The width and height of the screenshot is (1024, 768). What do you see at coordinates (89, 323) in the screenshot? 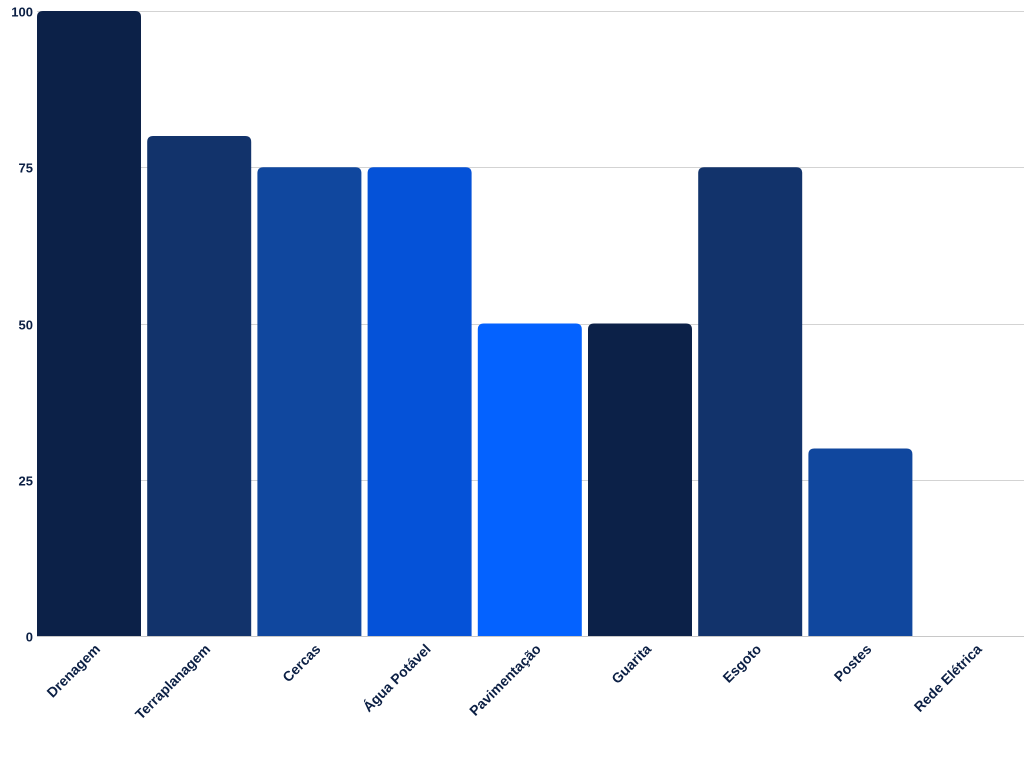
I see `bar-drenagem` at bounding box center [89, 323].